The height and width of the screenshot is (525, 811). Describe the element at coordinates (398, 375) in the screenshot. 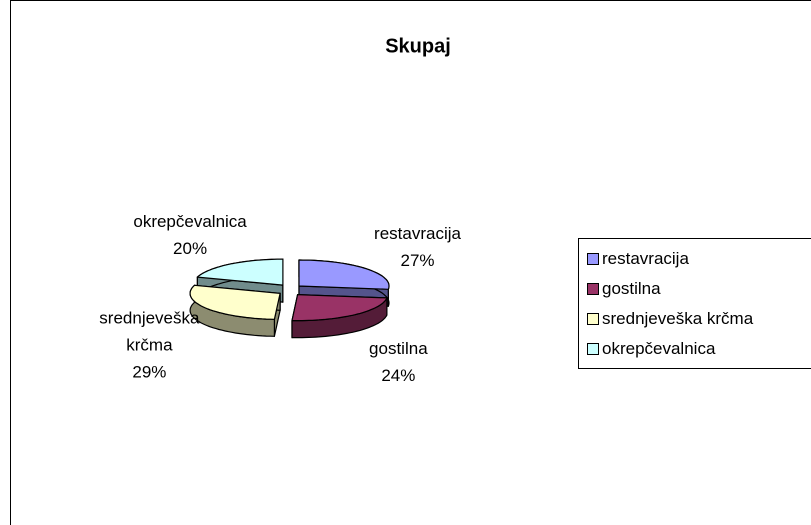

I see `label-value: 24%` at that location.